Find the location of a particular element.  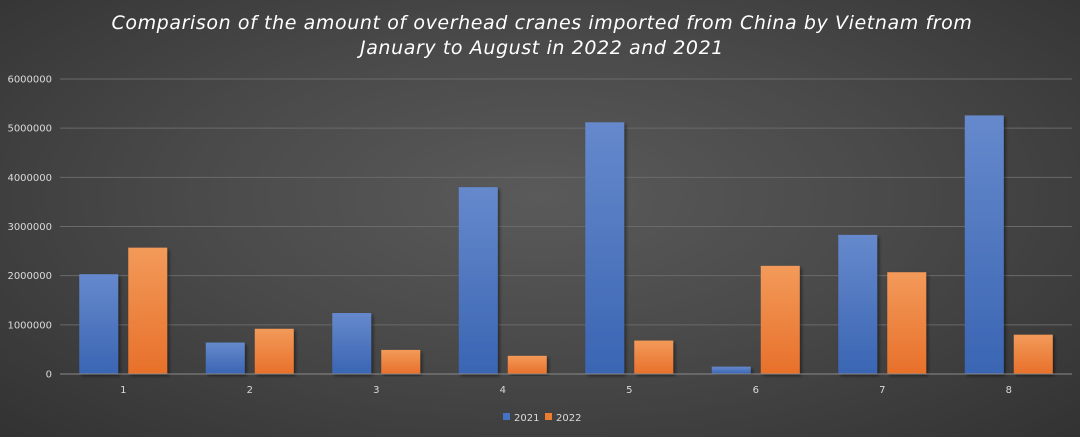

y-tick-label: 4000000 is located at coordinates (29, 178).